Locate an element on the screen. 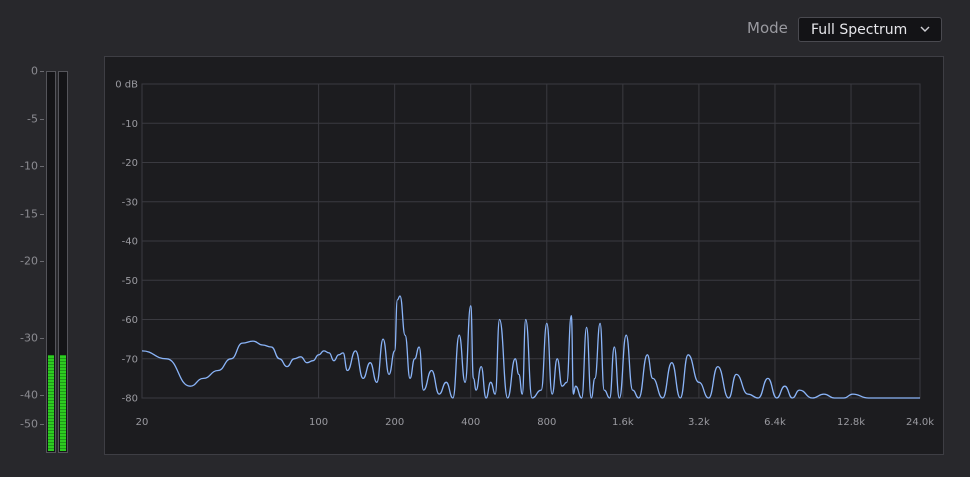 Image resolution: width=970 pixels, height=477 pixels. meter-scale-label: -30 is located at coordinates (29, 338).